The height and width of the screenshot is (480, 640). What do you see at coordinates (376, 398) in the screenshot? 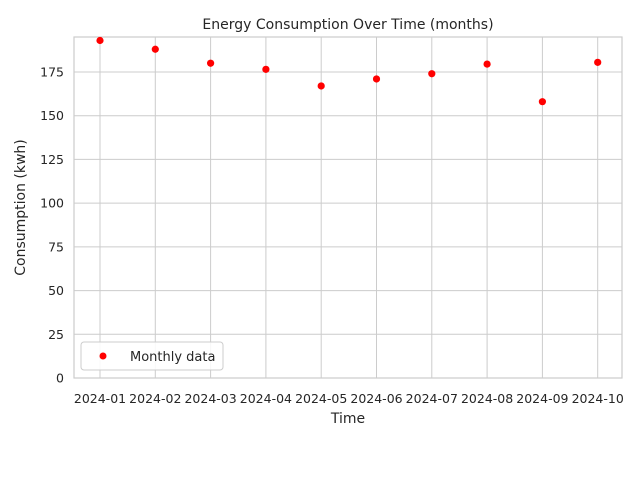
I see `x-tick-label: 2024-06` at bounding box center [376, 398].